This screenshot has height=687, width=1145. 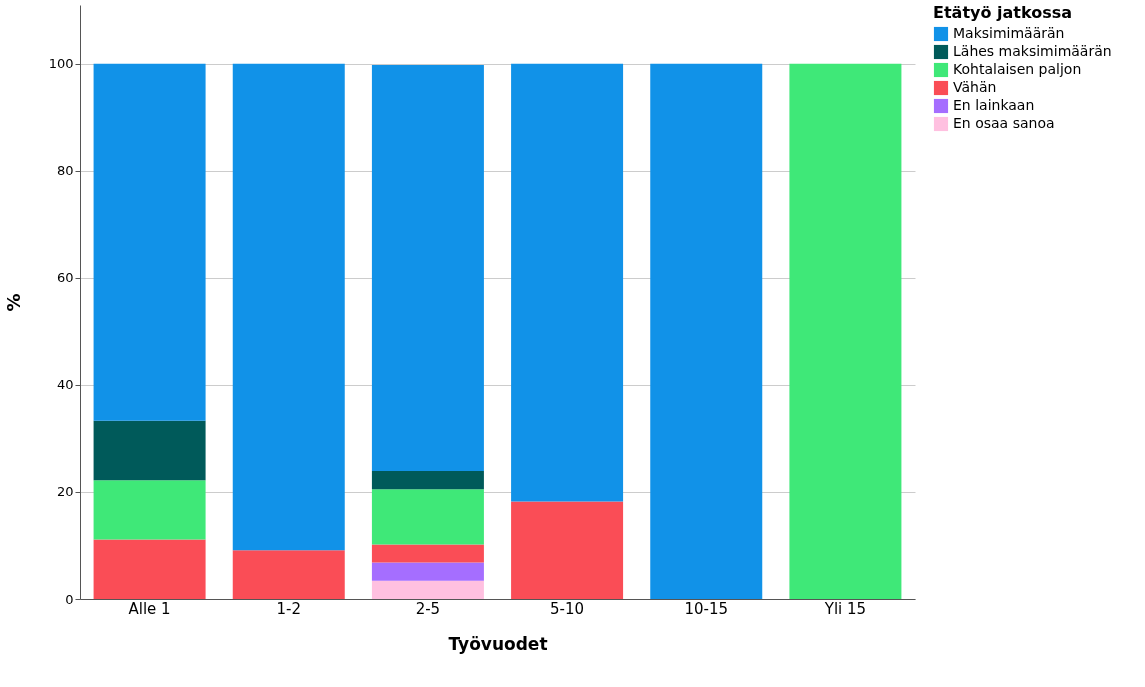 I want to click on y-tick-label: 0, so click(x=69, y=599).